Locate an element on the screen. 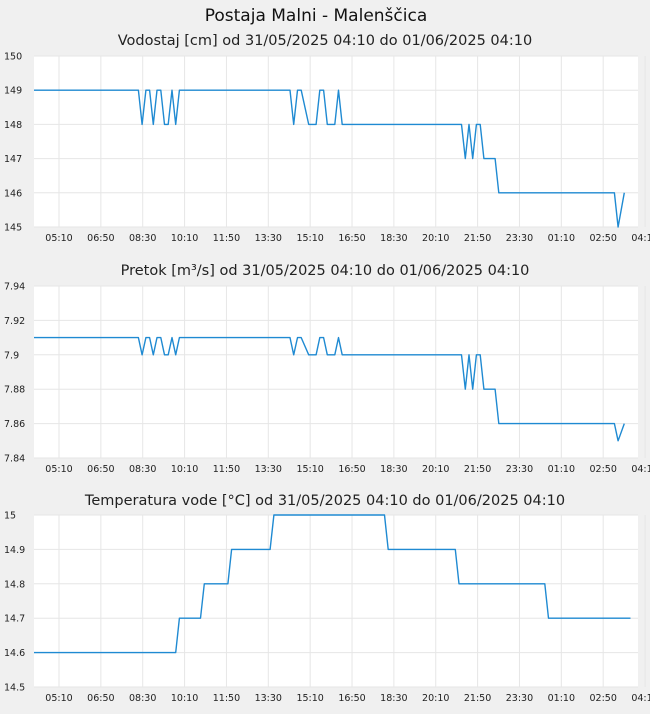  y-tick-label: 7.88 is located at coordinates (14, 390).